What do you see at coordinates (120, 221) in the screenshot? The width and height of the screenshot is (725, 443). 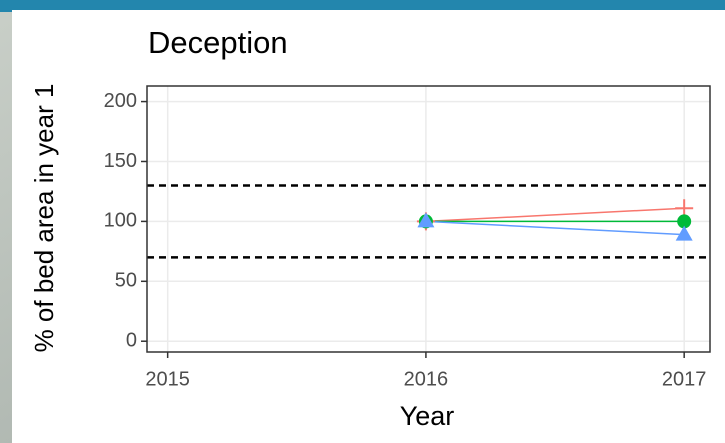 I see `y-tick-label: 100` at bounding box center [120, 221].